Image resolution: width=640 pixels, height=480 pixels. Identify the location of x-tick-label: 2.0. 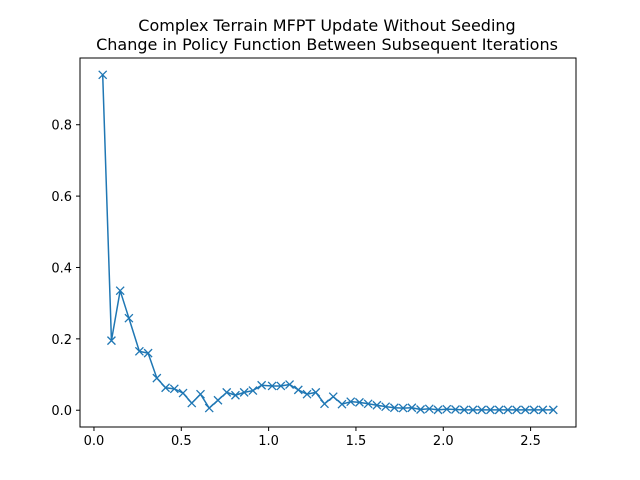
(443, 441).